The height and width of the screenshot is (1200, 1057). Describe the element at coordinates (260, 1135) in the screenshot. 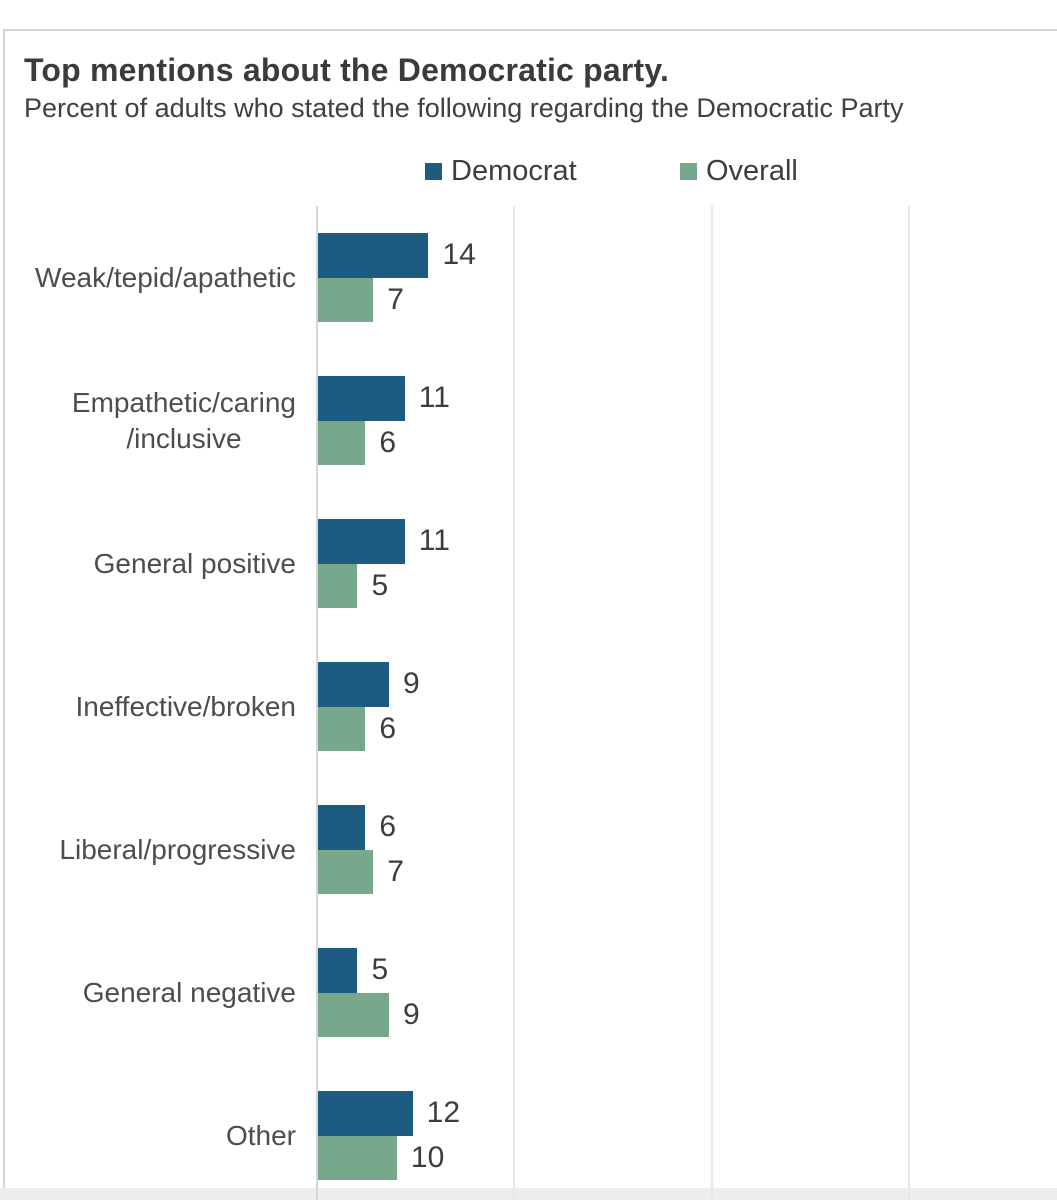

I see `category-label: Other` at that location.